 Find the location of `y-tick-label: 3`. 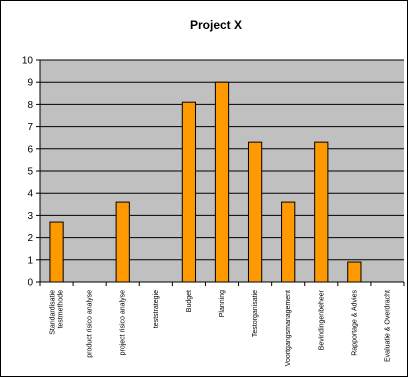

y-tick-label: 3 is located at coordinates (30, 216).